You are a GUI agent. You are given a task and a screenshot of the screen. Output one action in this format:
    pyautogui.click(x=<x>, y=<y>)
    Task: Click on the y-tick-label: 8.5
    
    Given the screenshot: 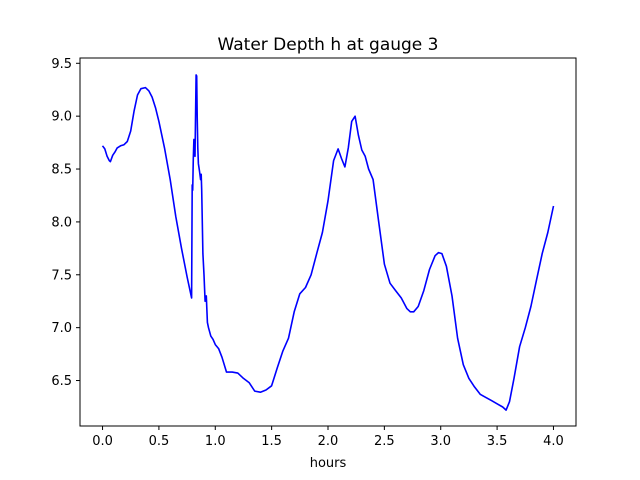 What is the action you would take?
    pyautogui.click(x=61, y=170)
    